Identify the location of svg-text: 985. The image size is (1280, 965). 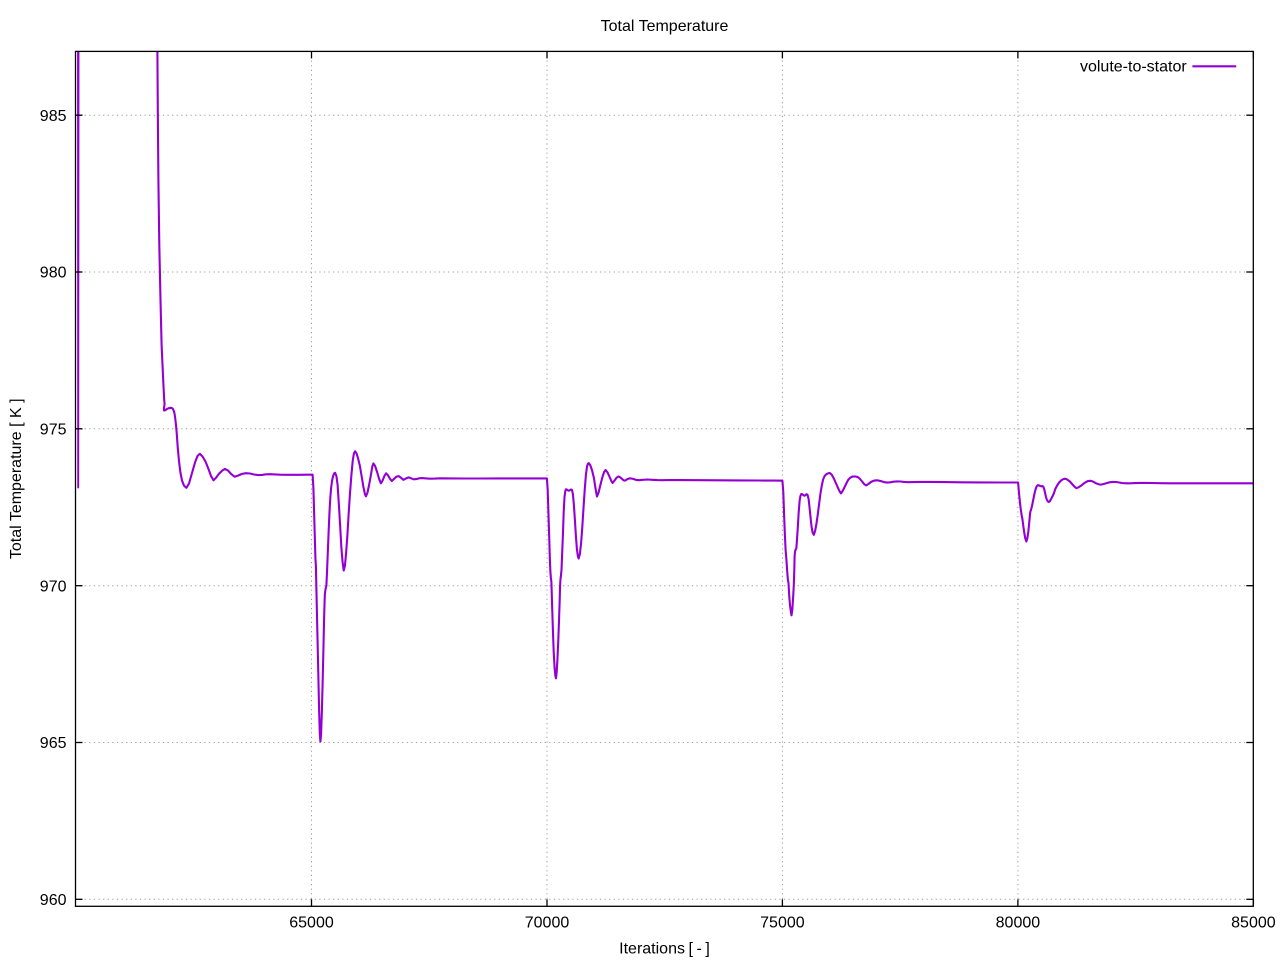
(53, 116).